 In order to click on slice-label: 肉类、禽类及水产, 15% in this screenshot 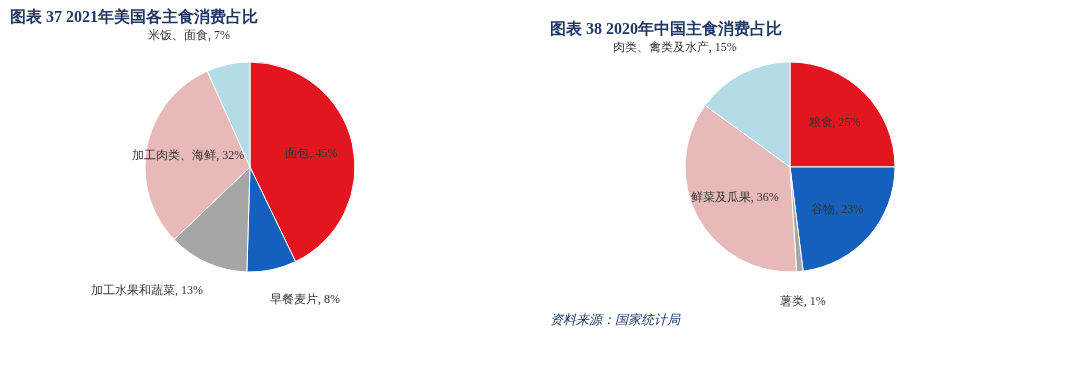, I will do `click(674, 46)`.